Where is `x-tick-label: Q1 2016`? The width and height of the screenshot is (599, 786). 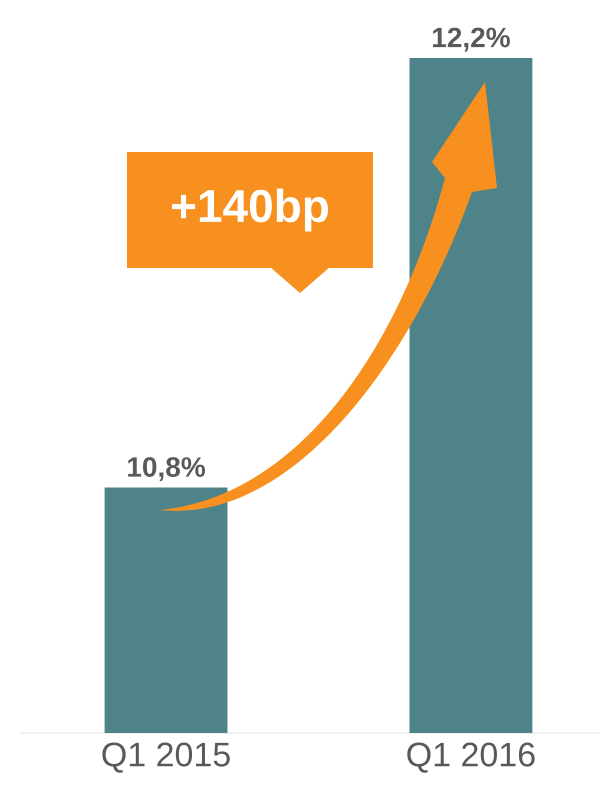 x-tick-label: Q1 2016 is located at coordinates (471, 757).